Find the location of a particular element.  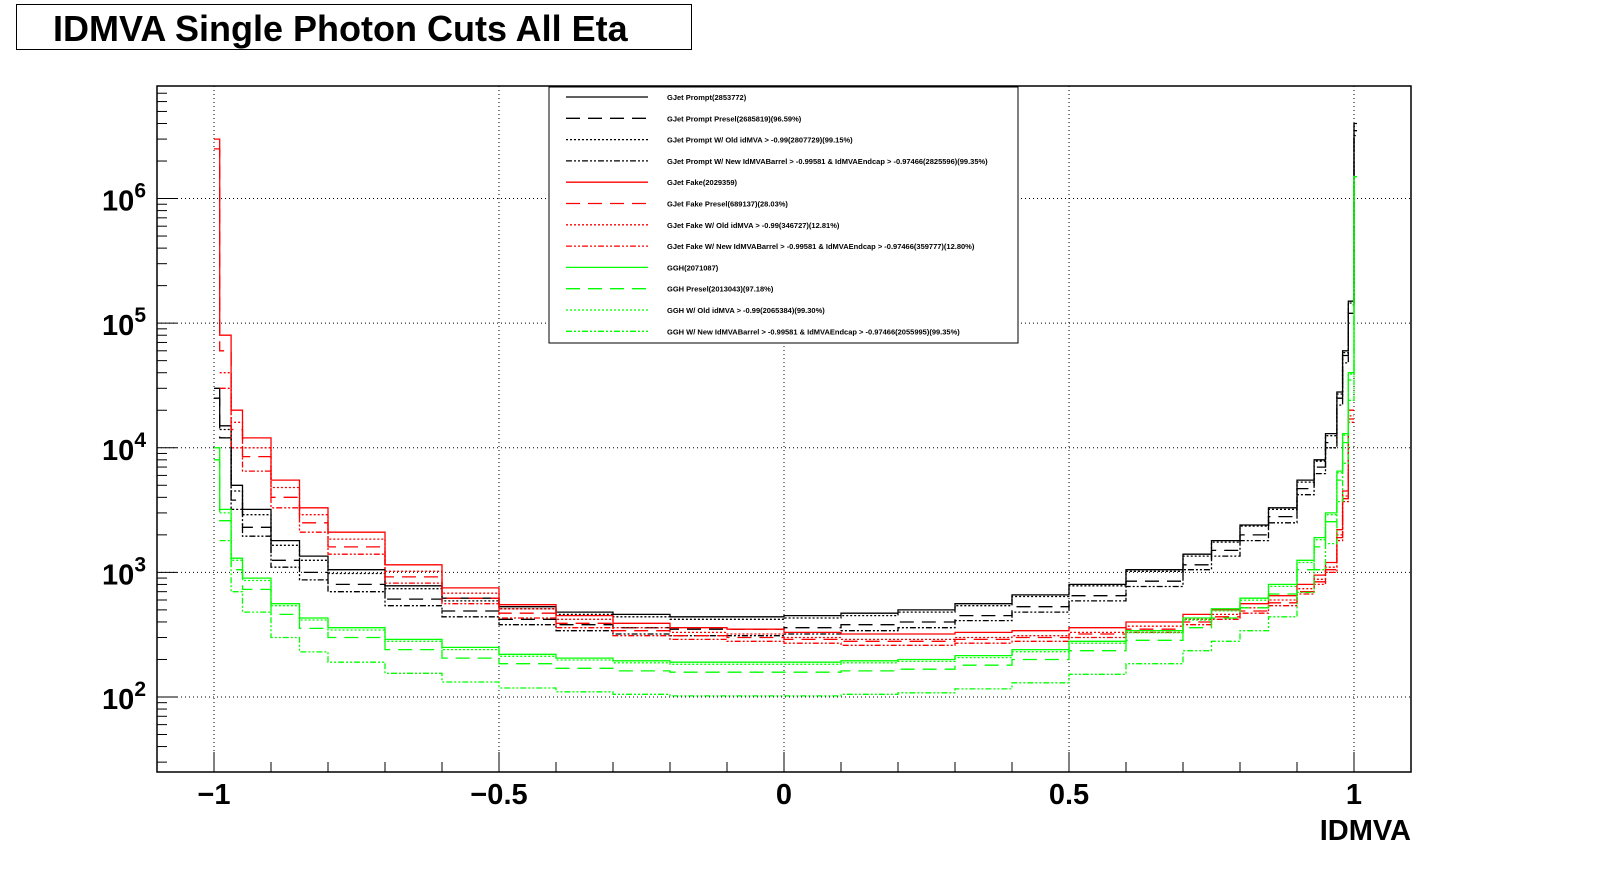

legend-label-0: GJet Prompt(2853772) is located at coordinates (707, 97).